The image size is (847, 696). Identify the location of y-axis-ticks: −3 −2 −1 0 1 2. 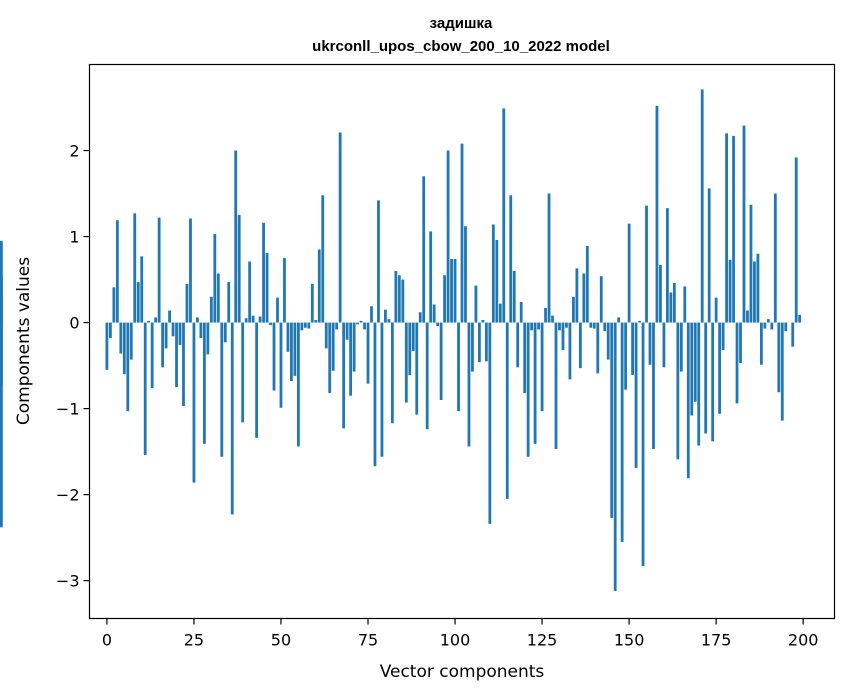
(73, 366).